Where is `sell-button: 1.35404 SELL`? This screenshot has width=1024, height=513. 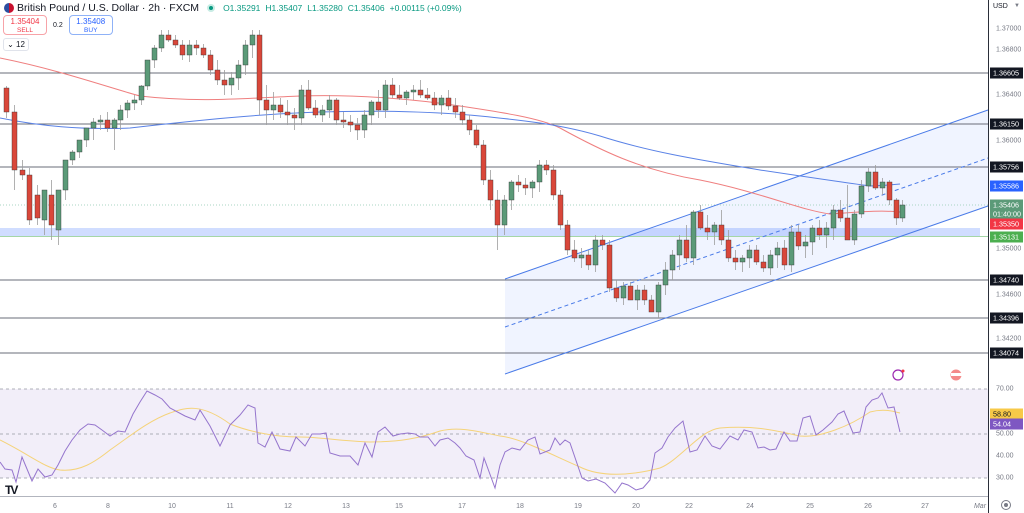 sell-button: 1.35404 SELL is located at coordinates (25, 25).